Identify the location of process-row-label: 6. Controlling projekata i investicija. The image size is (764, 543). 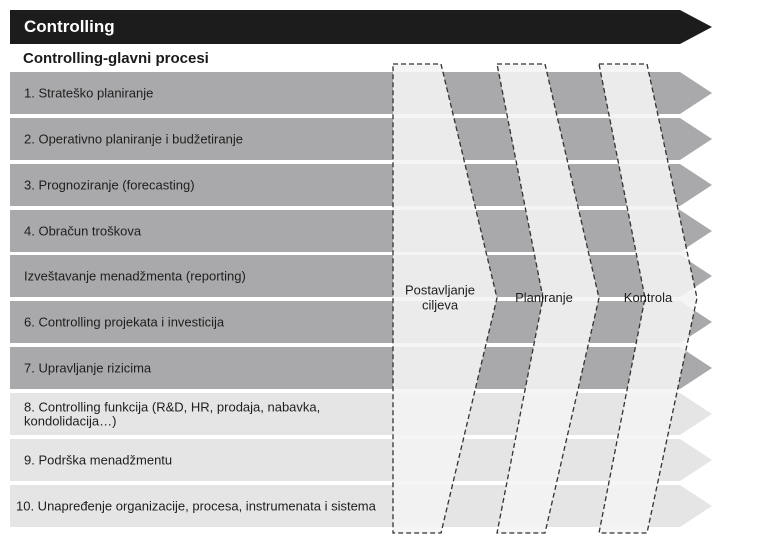
(124, 322).